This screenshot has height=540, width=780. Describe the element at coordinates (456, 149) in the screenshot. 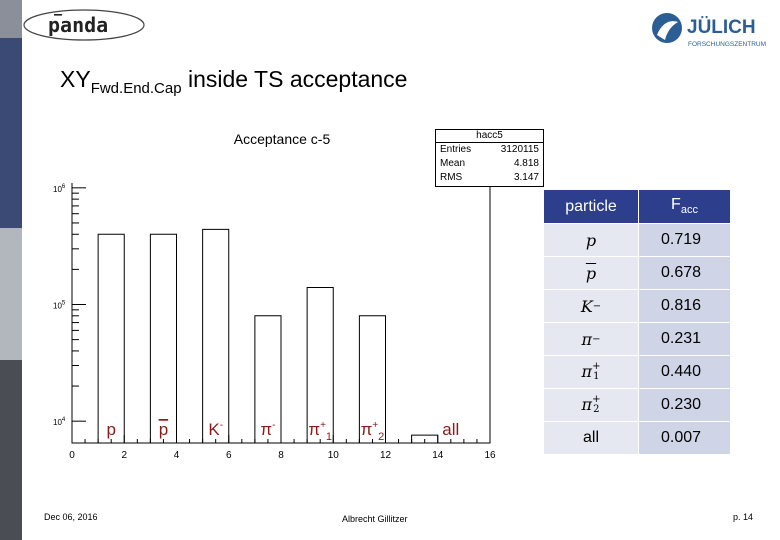

I see `stats-label: Entries` at that location.